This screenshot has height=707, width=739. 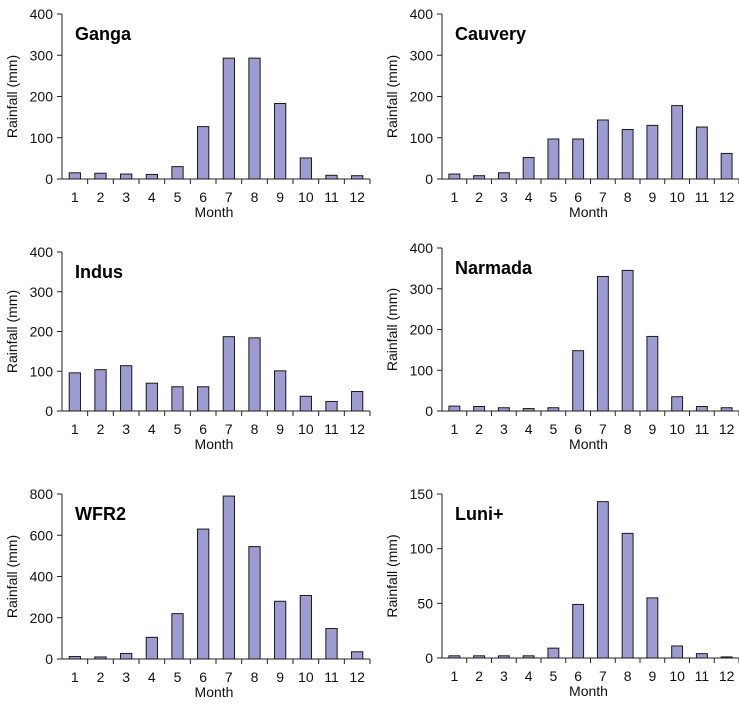 I want to click on panel-title: Luni+, so click(x=479, y=514).